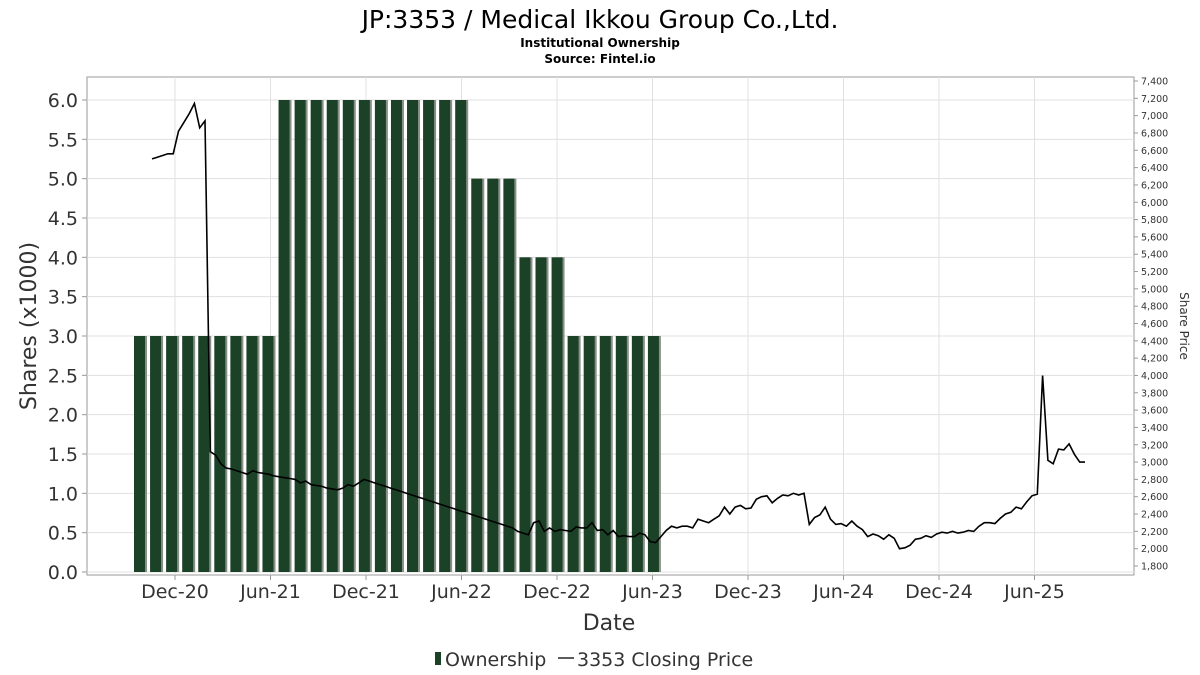 This screenshot has height=675, width=1200. What do you see at coordinates (748, 592) in the screenshot?
I see `x-tick-label: Dec-23` at bounding box center [748, 592].